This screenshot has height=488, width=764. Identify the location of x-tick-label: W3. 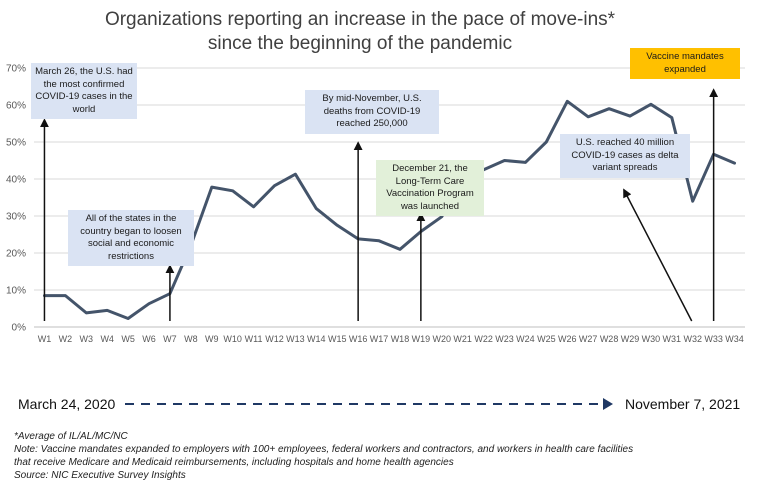
(87, 339).